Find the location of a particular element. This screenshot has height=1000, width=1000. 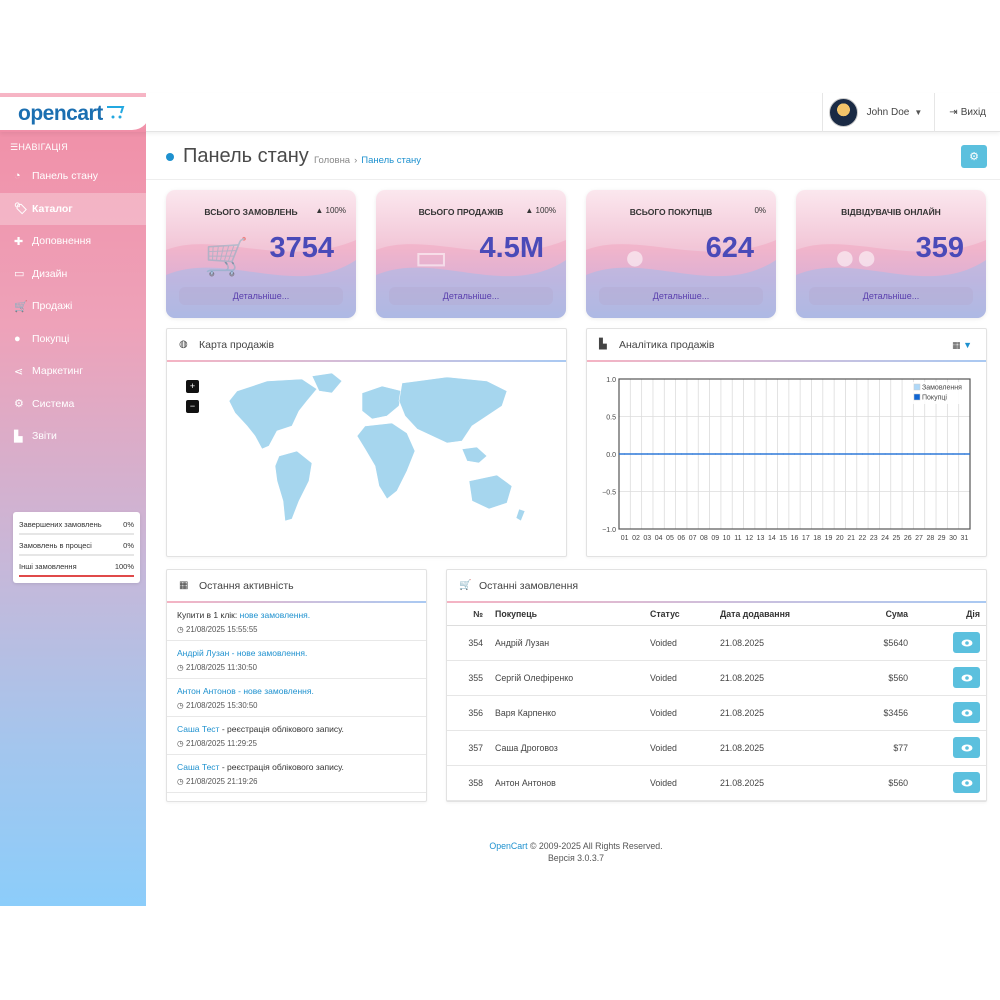

x-tick-label: 23 is located at coordinates (874, 538).